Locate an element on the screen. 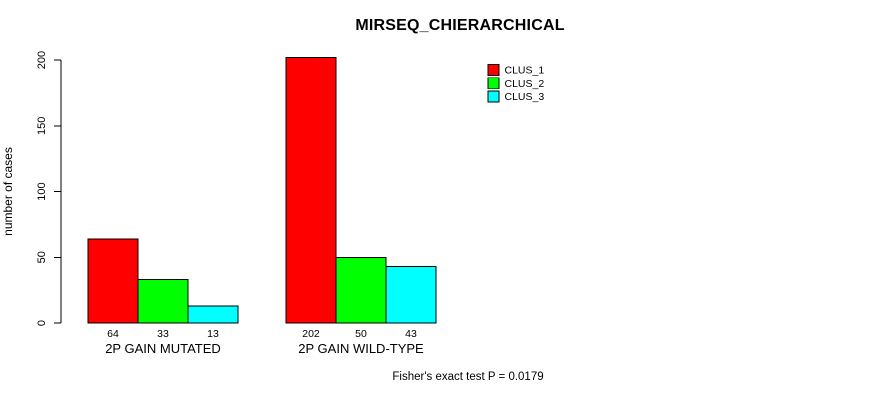 Image resolution: width=890 pixels, height=400 pixels. y-tick-label: 50 is located at coordinates (42, 257).